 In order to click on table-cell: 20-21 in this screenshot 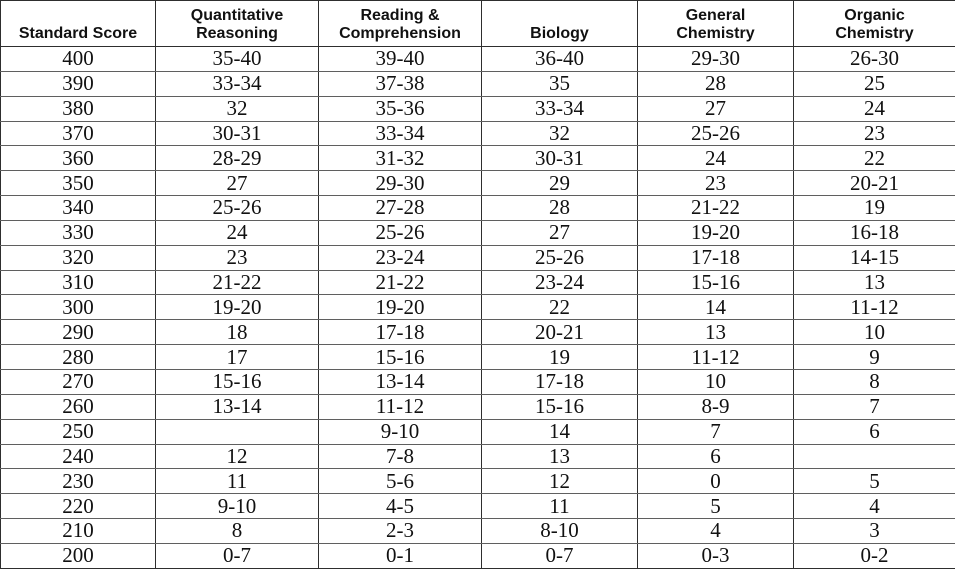, I will do `click(559, 332)`.